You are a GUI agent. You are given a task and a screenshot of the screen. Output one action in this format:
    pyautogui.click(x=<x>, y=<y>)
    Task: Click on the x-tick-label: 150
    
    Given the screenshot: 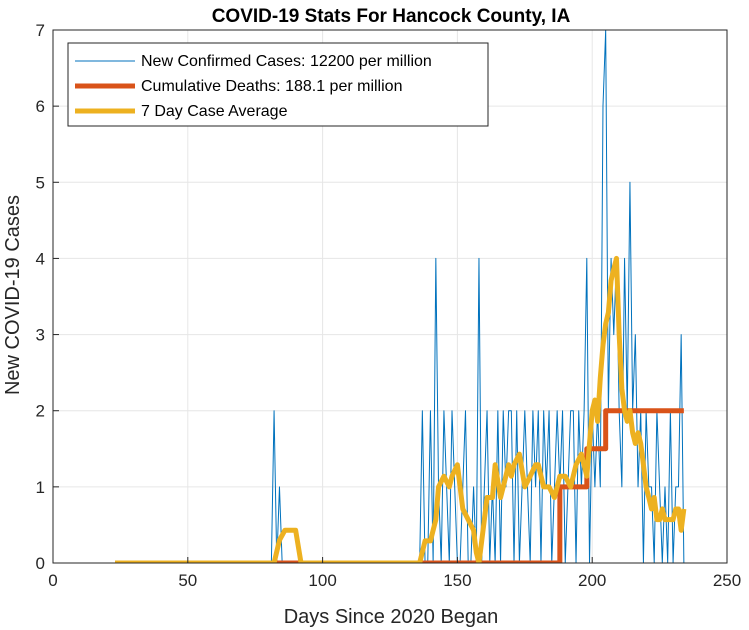 What is the action you would take?
    pyautogui.click(x=457, y=580)
    